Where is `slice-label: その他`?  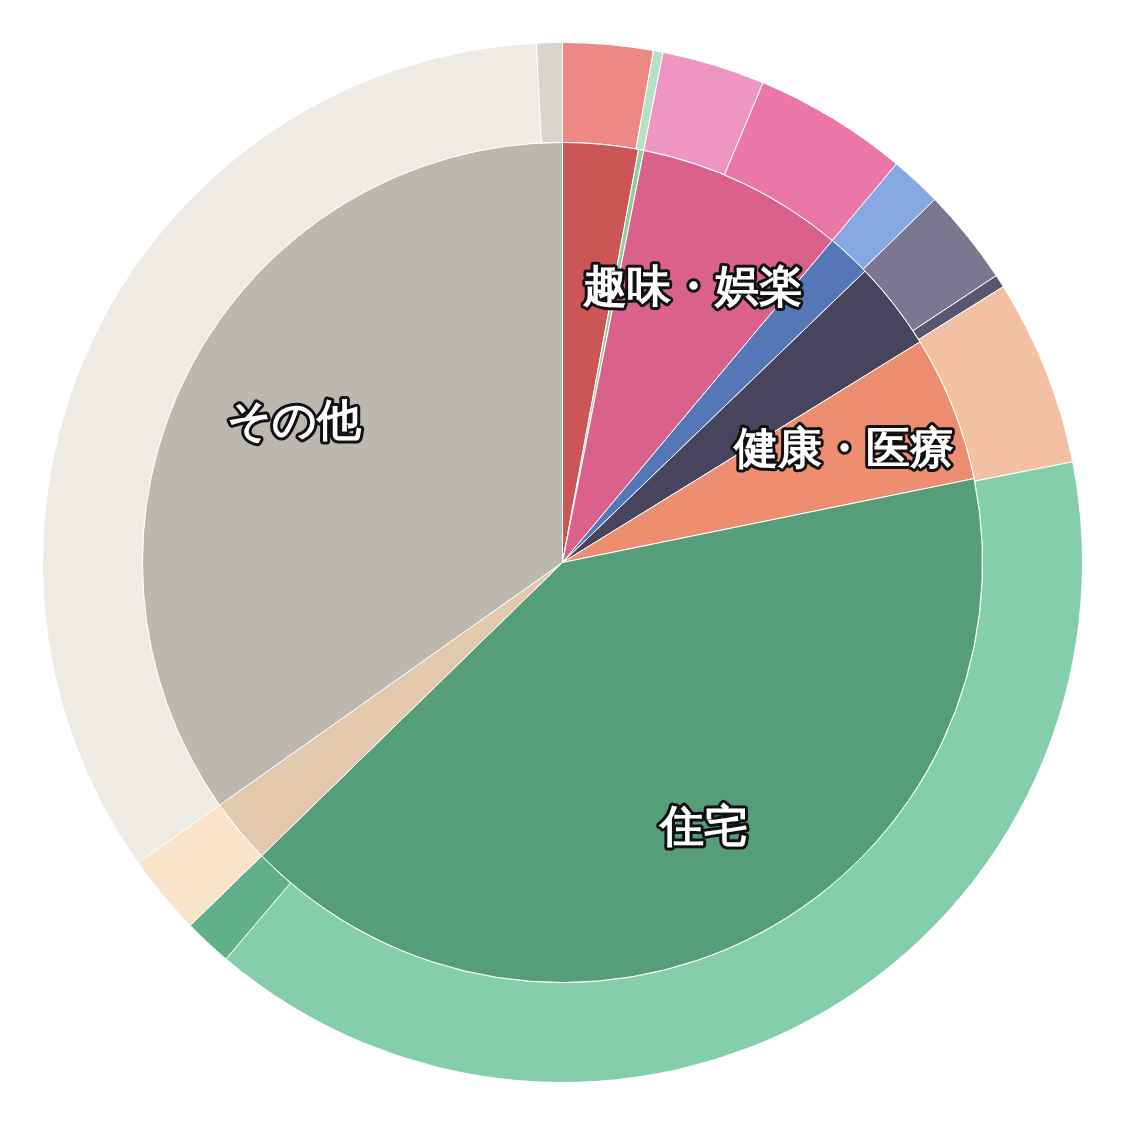 slice-label: その他 is located at coordinates (294, 419).